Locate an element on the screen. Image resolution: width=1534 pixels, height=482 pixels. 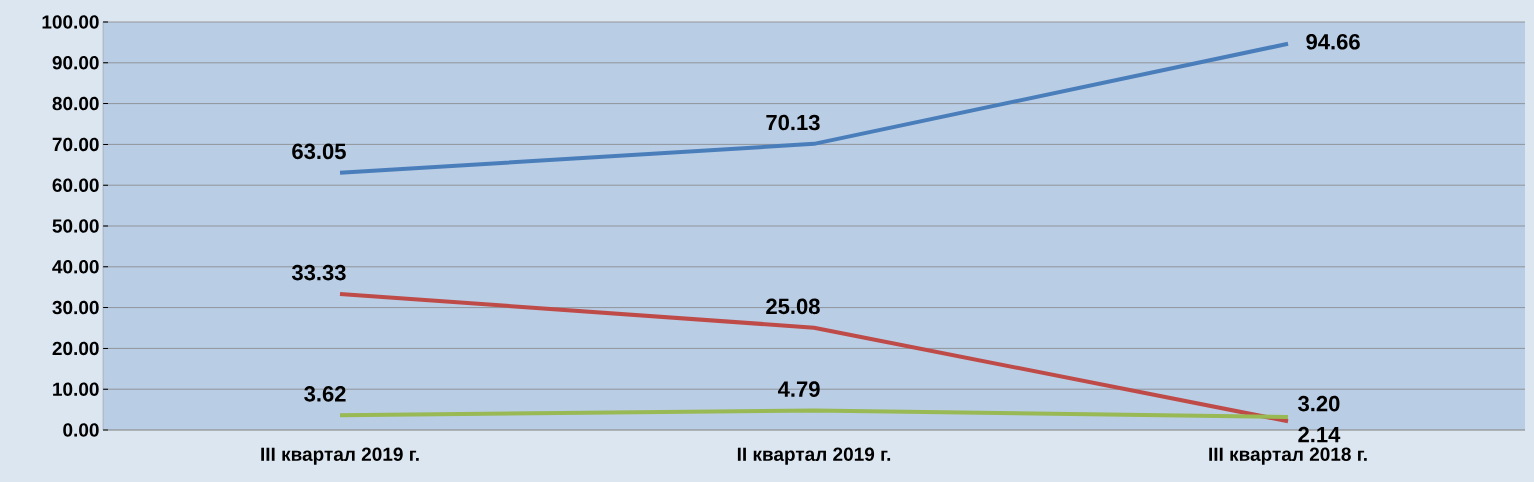
data-label: 63.05 is located at coordinates (319, 151).